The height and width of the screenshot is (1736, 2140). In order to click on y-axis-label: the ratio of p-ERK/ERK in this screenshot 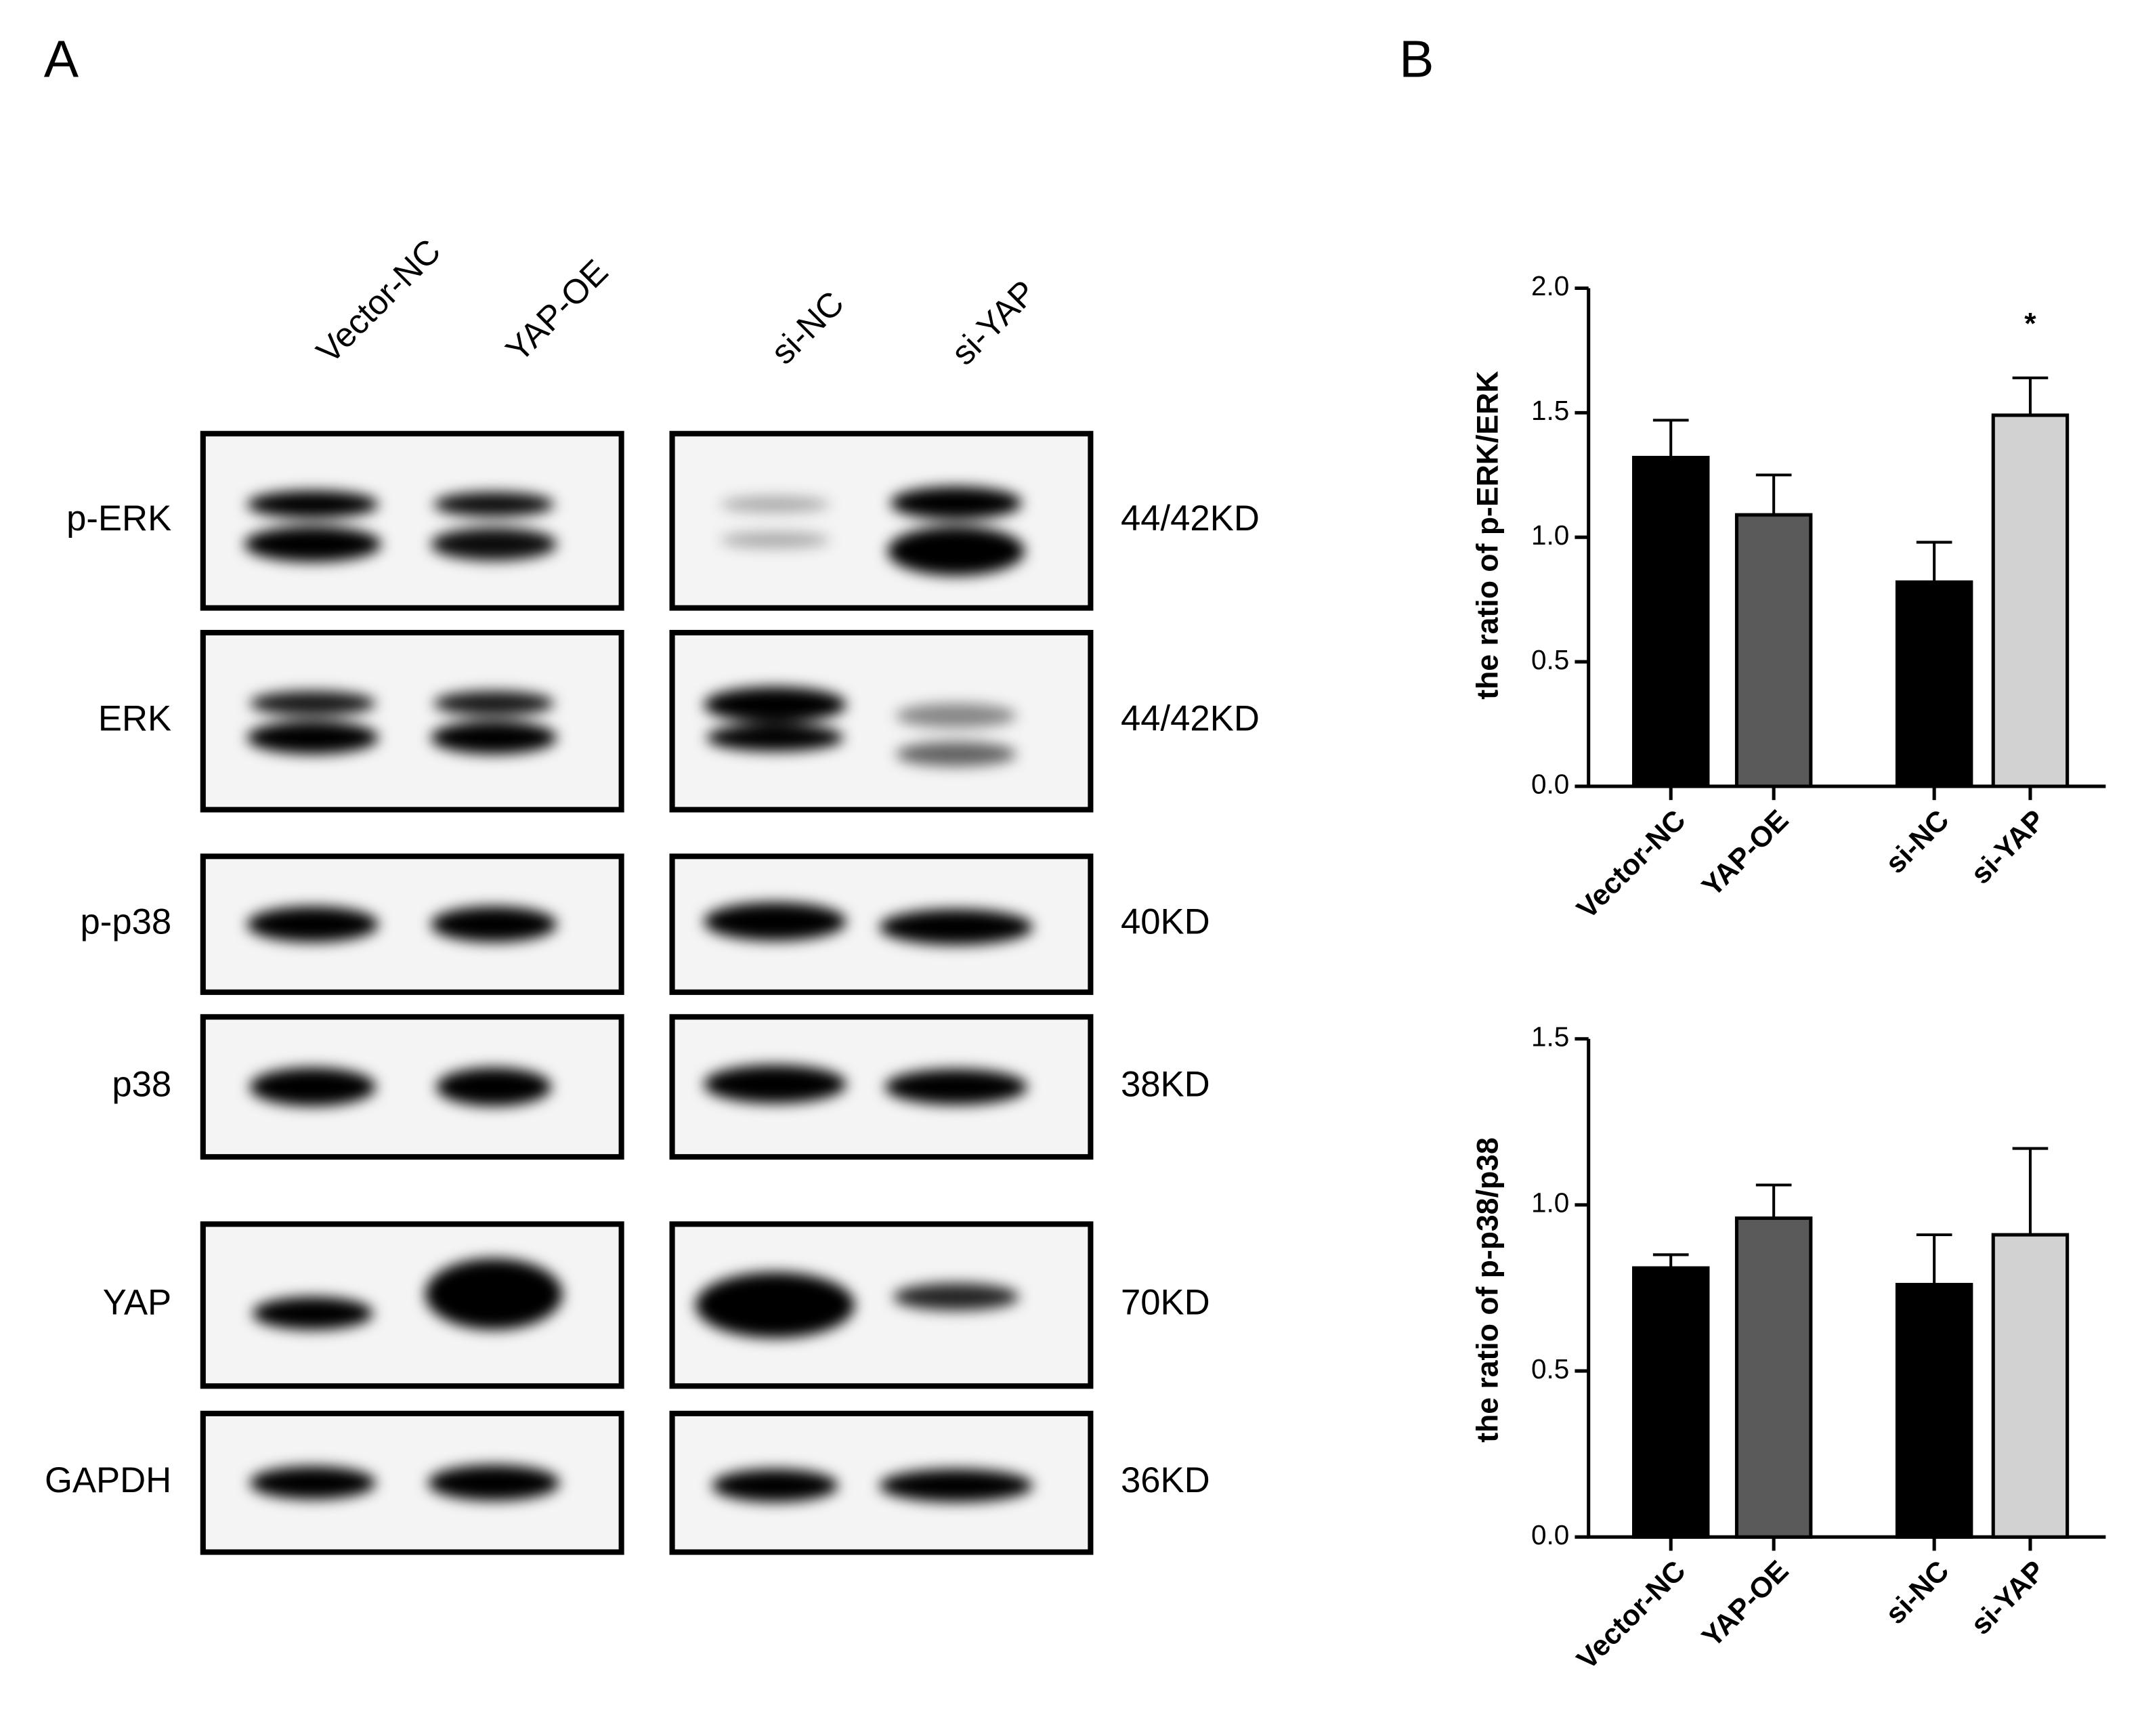, I will do `click(1488, 535)`.